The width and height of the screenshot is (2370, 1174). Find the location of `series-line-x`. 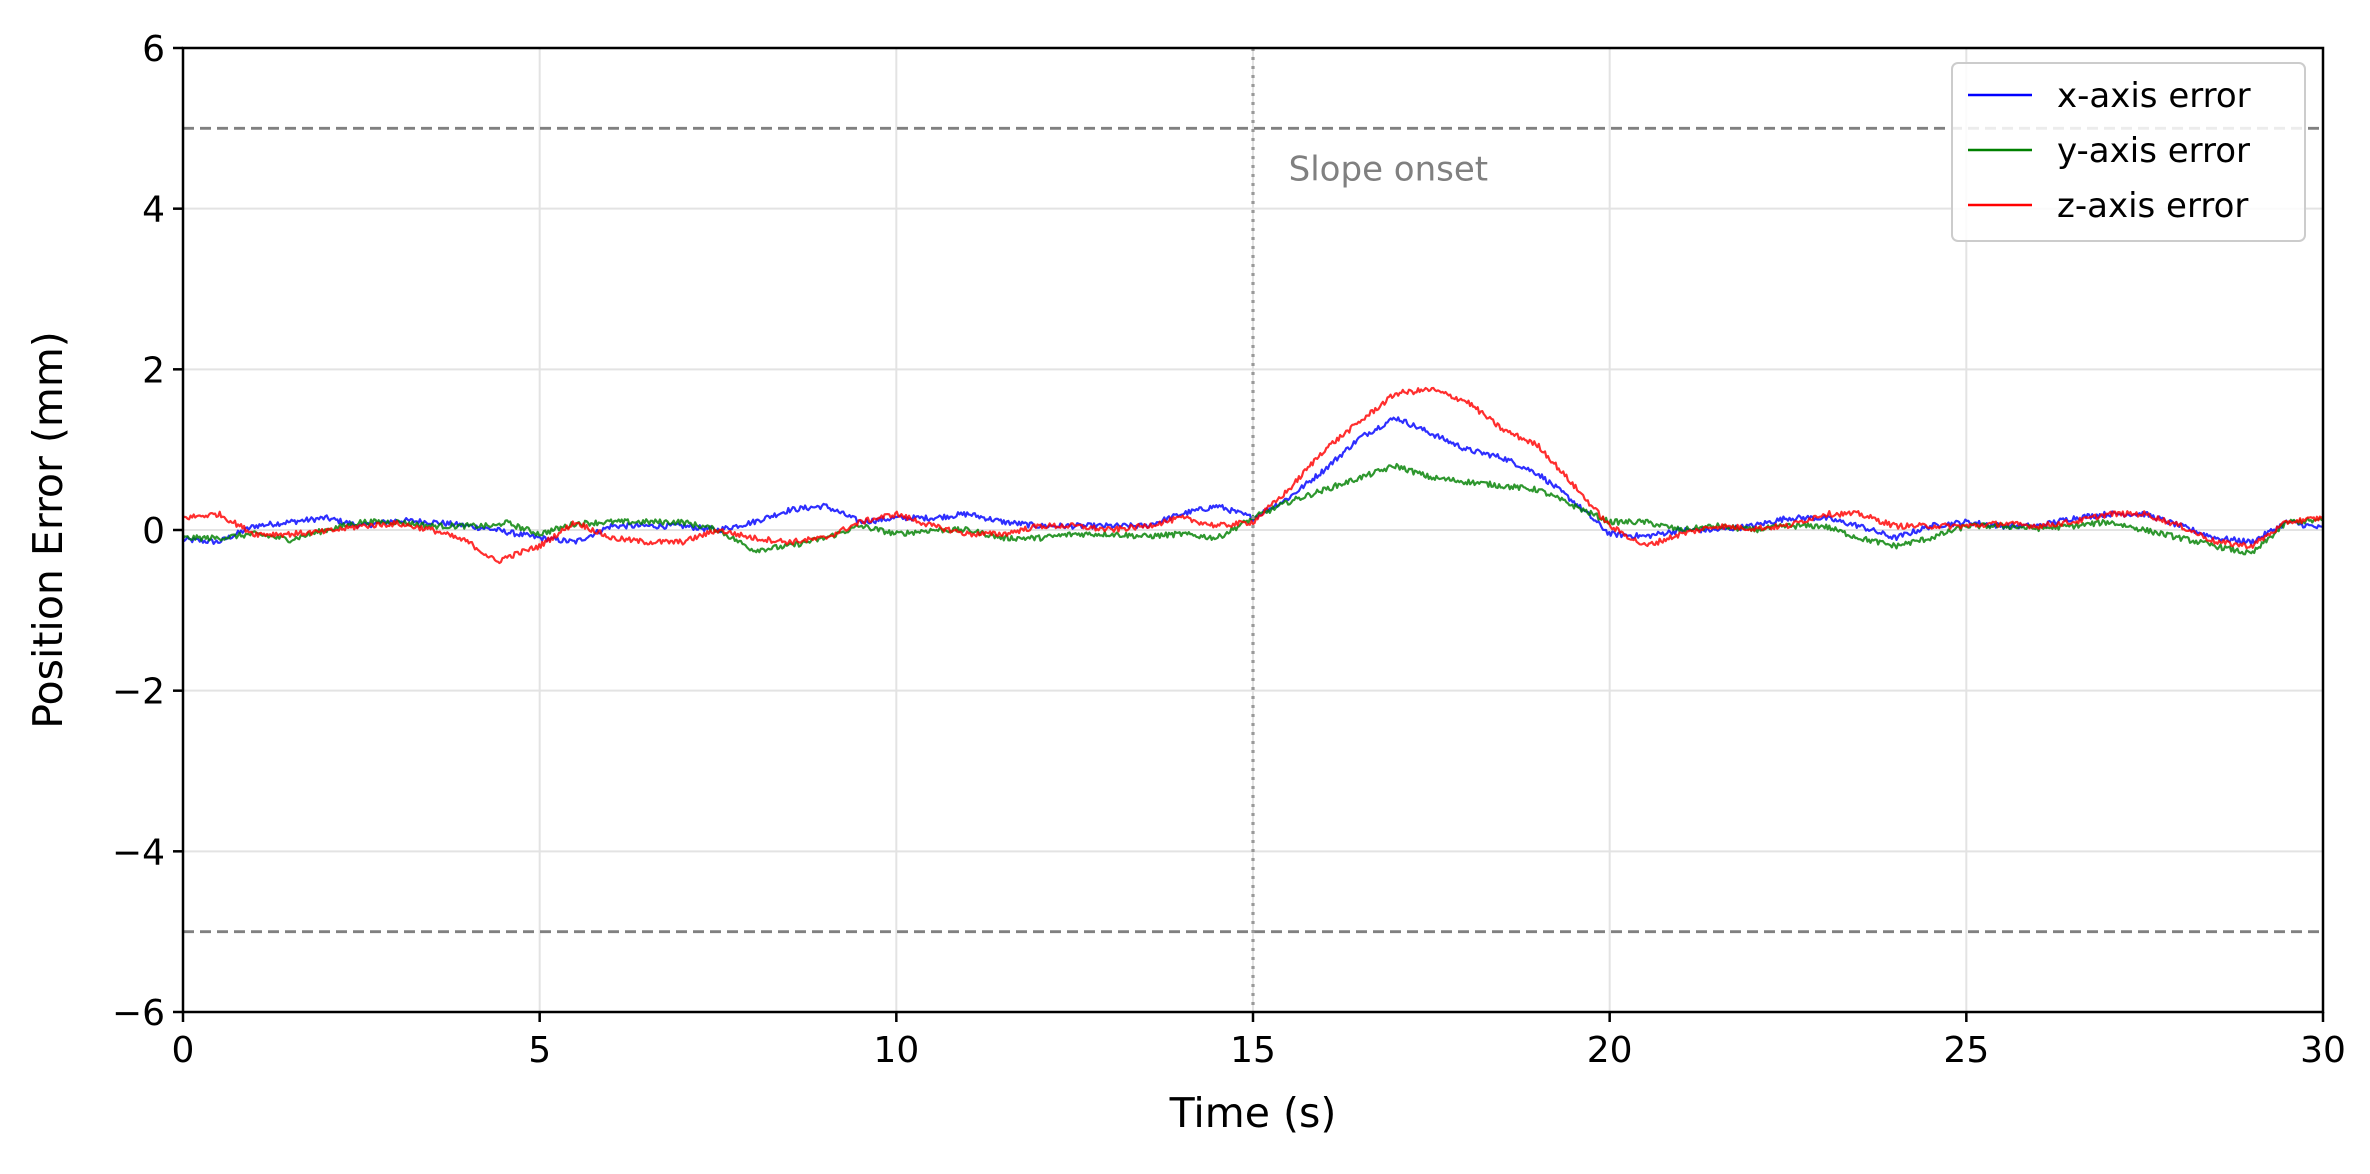

series-line-x is located at coordinates (1253, 481).